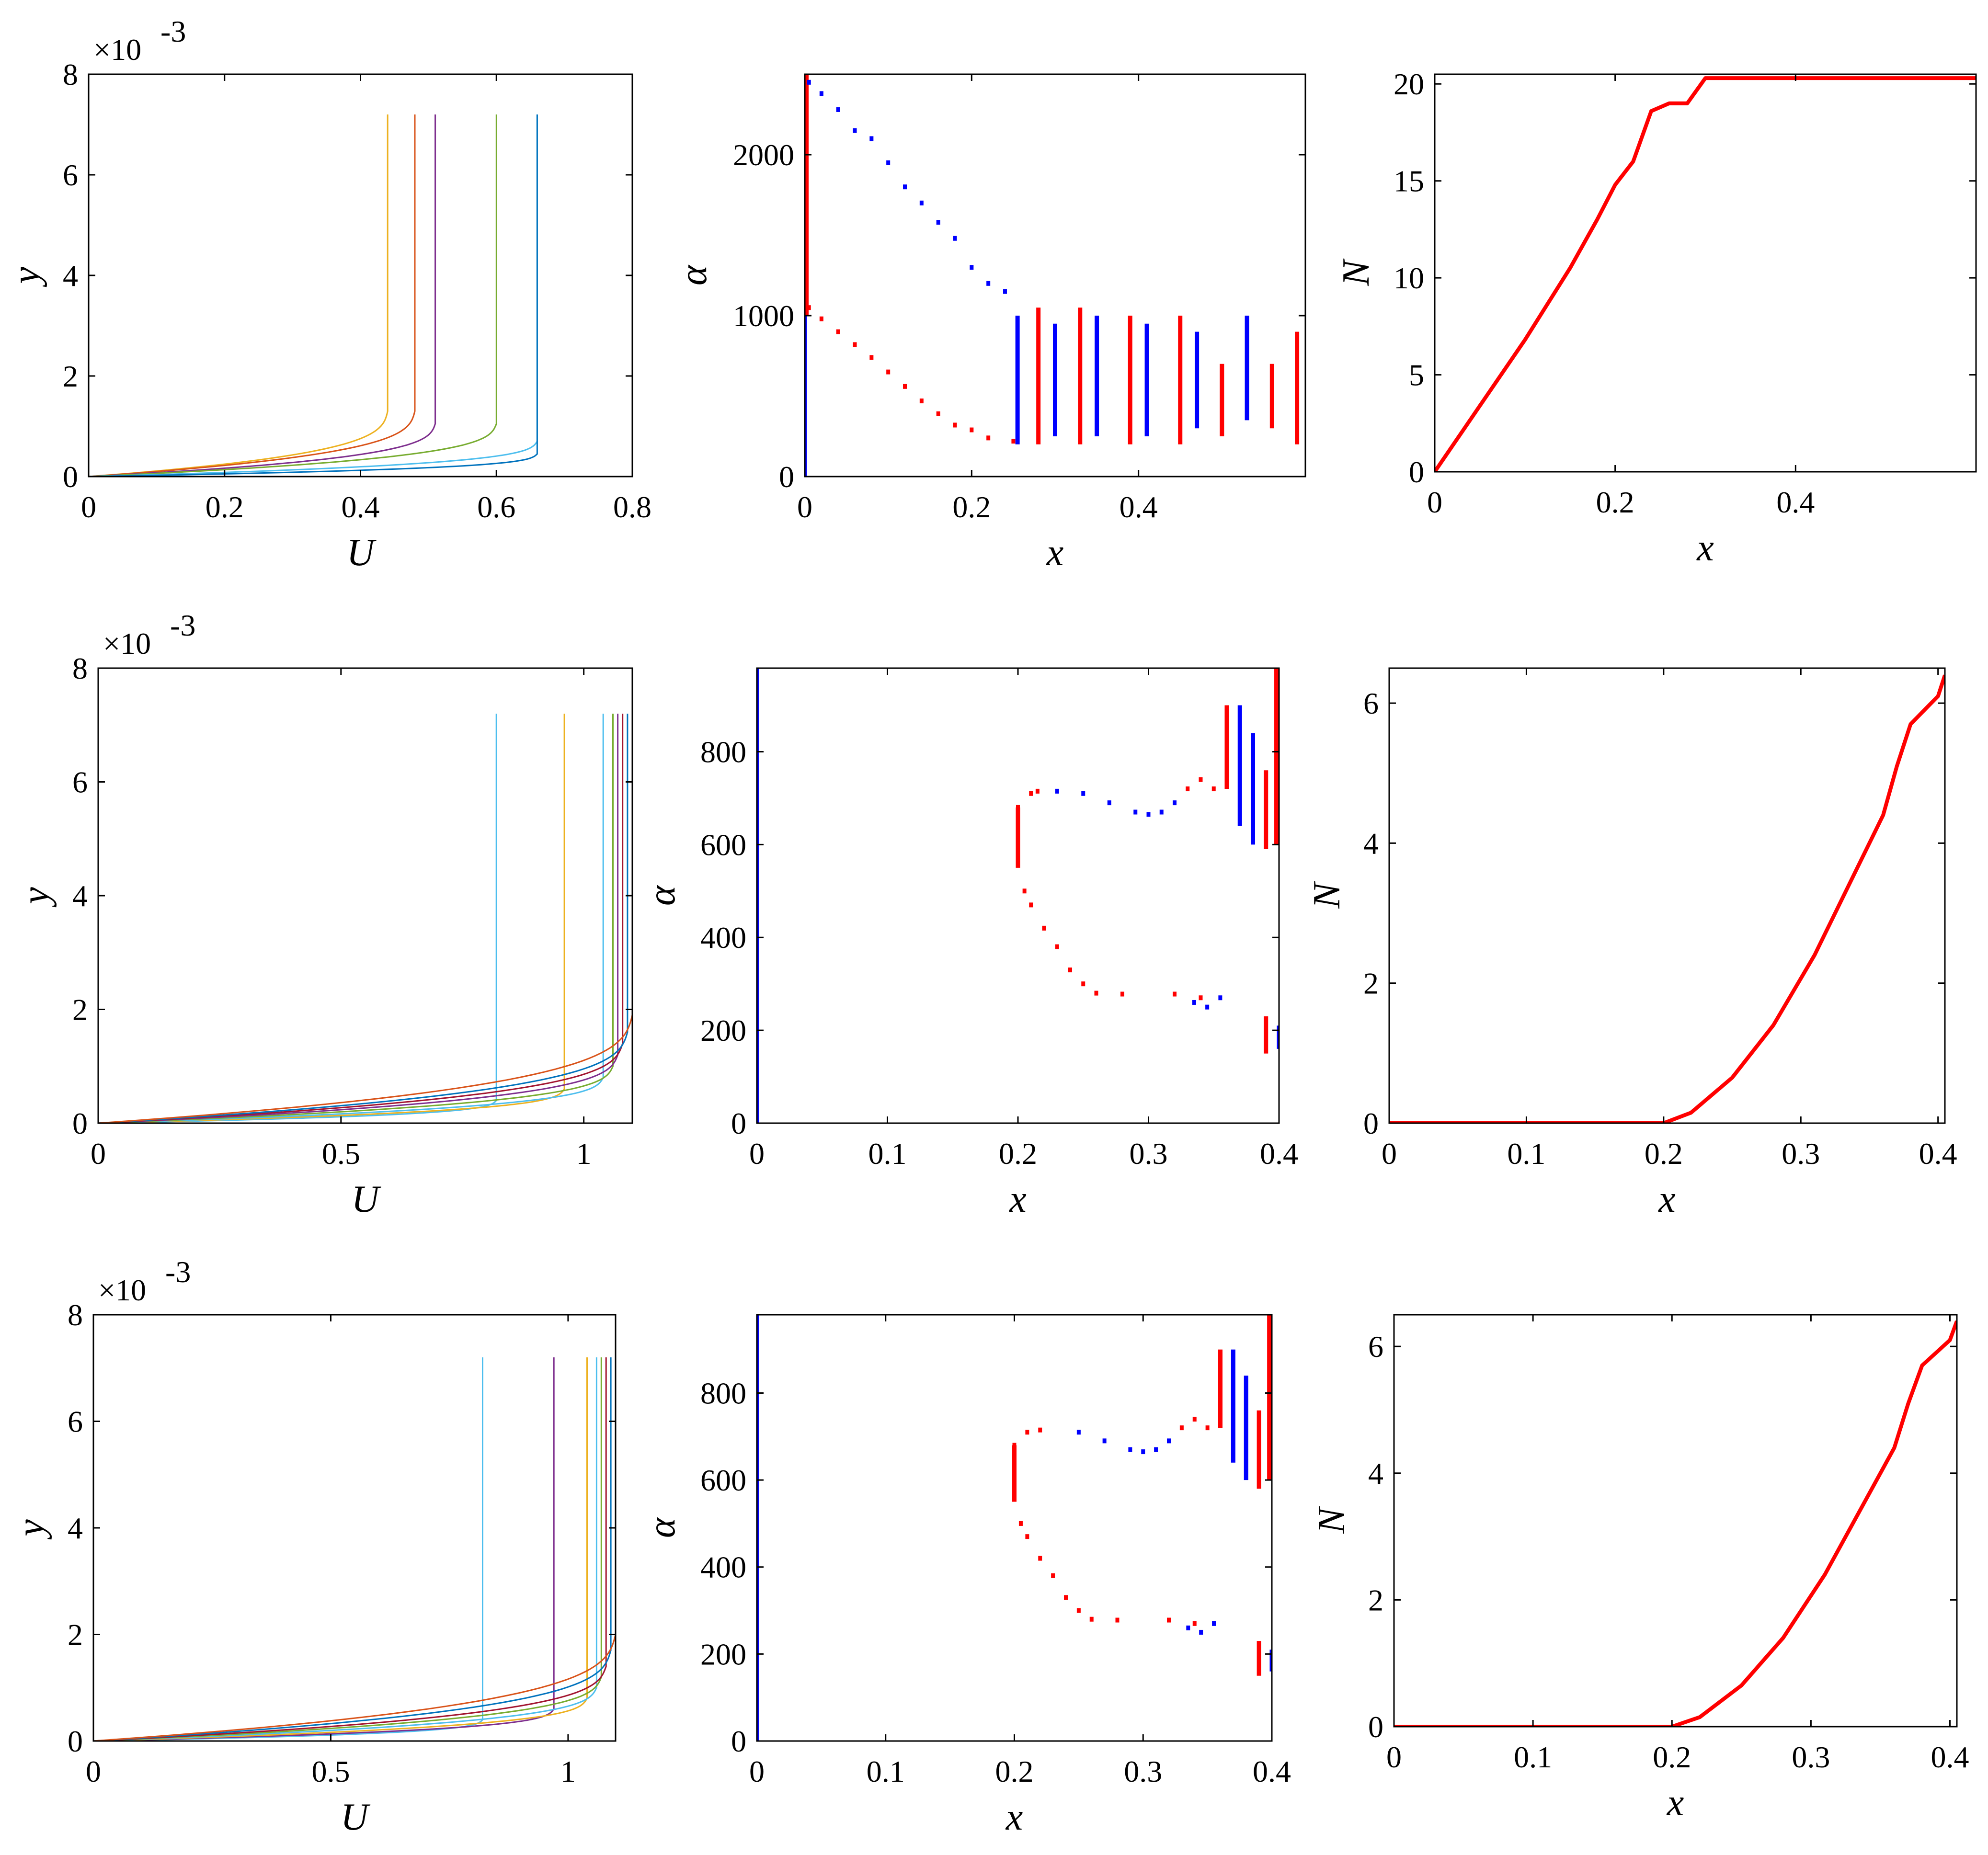 The width and height of the screenshot is (1988, 1855). I want to click on panel-row1-alpha: 0 0.2 0.4 0 1000 2000 x α, so click(989, 323).